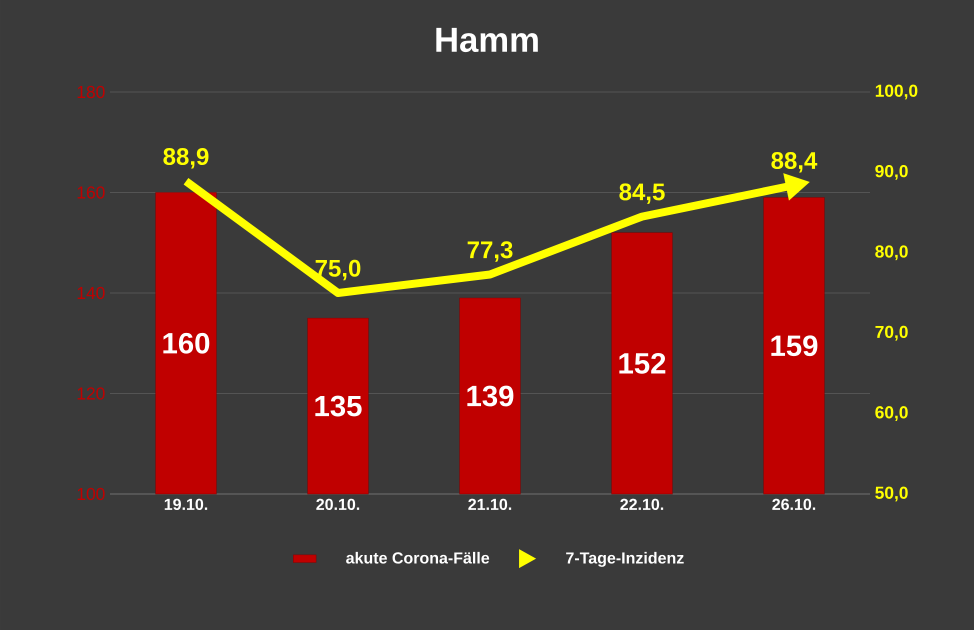 The width and height of the screenshot is (974, 630). I want to click on x-tick-label: 21.10., so click(490, 504).